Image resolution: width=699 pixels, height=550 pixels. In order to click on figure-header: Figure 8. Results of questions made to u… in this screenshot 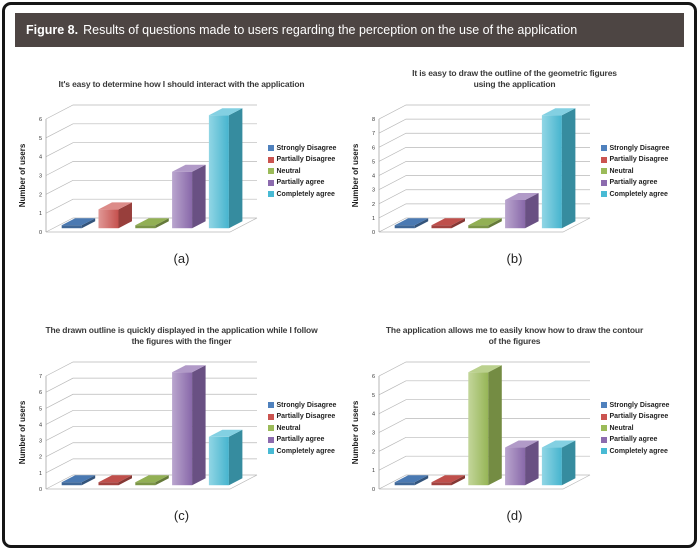, I will do `click(349, 30)`.